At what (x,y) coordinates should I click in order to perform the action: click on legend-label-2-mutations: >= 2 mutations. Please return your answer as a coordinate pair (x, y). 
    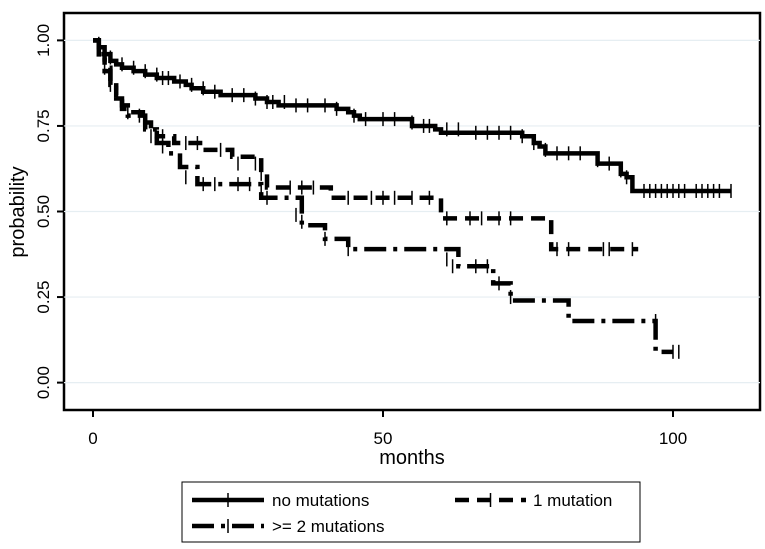
    Looking at the image, I should click on (328, 526).